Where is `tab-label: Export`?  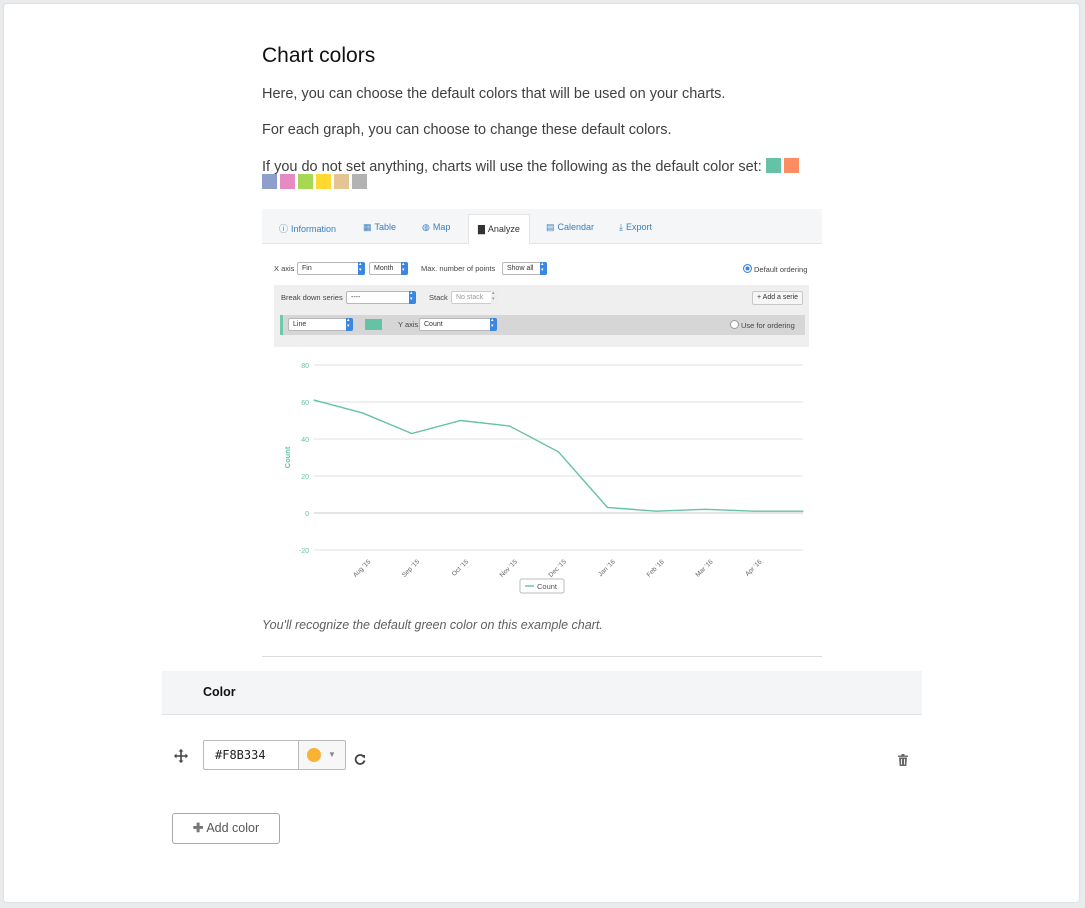 tab-label: Export is located at coordinates (638, 227).